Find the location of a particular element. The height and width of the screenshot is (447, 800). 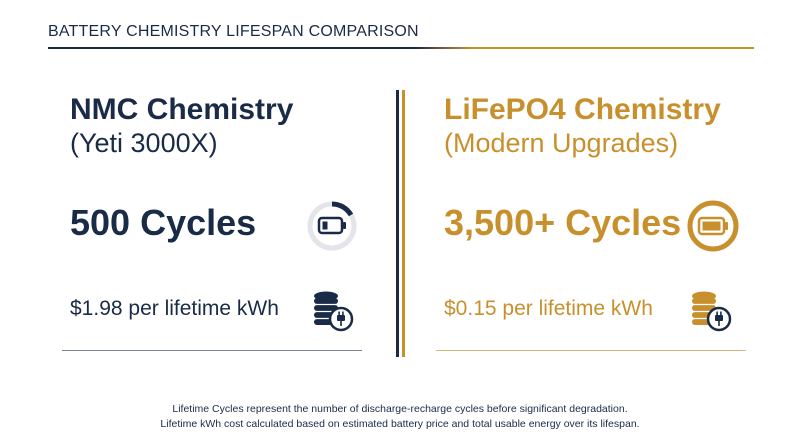

divider-gold is located at coordinates (403, 223).